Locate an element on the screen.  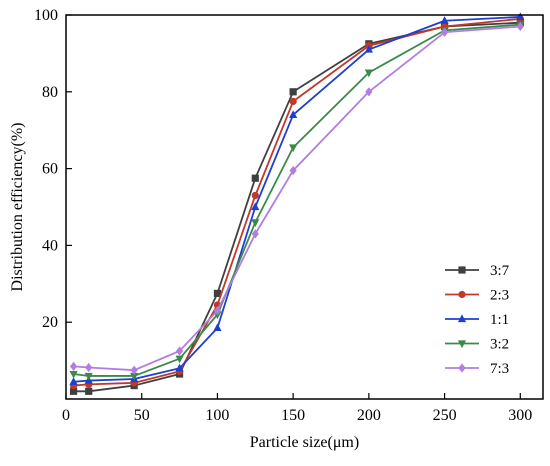
x-tick-label-0: 0 is located at coordinates (66, 415).